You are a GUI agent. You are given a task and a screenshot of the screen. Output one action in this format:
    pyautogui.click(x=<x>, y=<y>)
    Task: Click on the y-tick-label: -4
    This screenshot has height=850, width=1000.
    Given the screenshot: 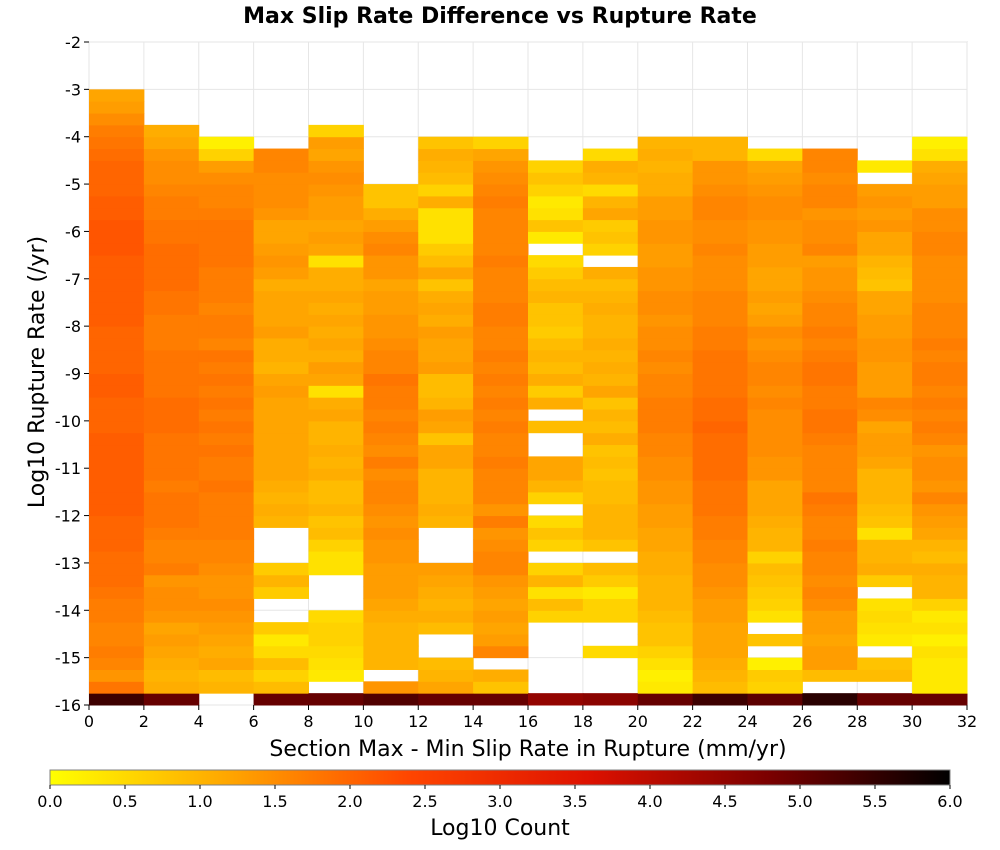 What is the action you would take?
    pyautogui.click(x=73, y=137)
    